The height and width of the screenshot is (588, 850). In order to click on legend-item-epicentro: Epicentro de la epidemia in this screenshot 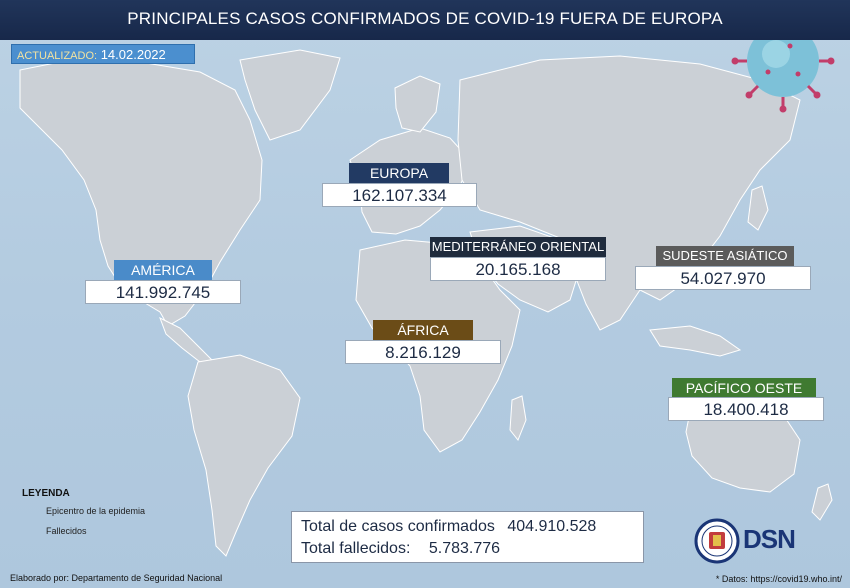, I will do `click(96, 511)`.